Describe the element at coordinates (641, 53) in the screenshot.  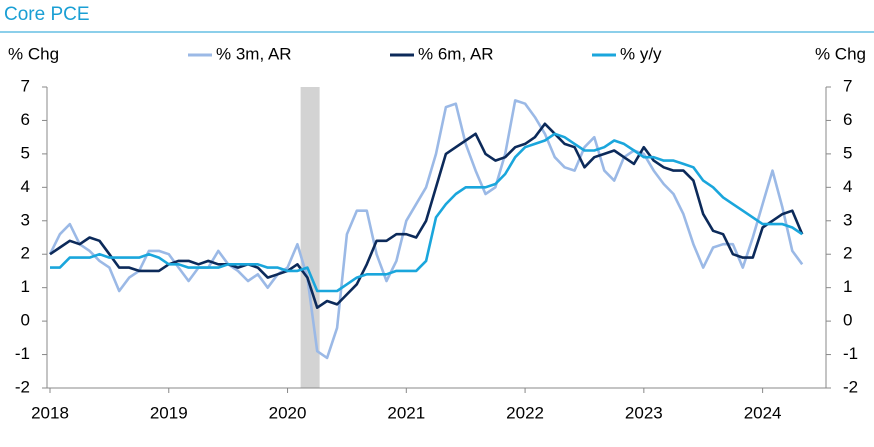
I see `legend-label: % y/y` at that location.